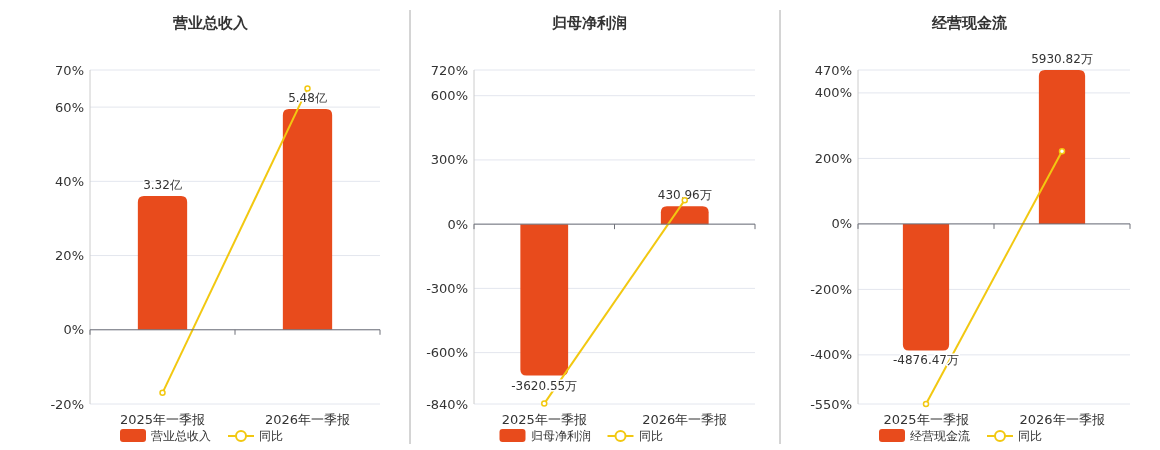 Image resolution: width=1160 pixels, height=450 pixels. I want to click on y-tick-label: -200%, so click(831, 289).